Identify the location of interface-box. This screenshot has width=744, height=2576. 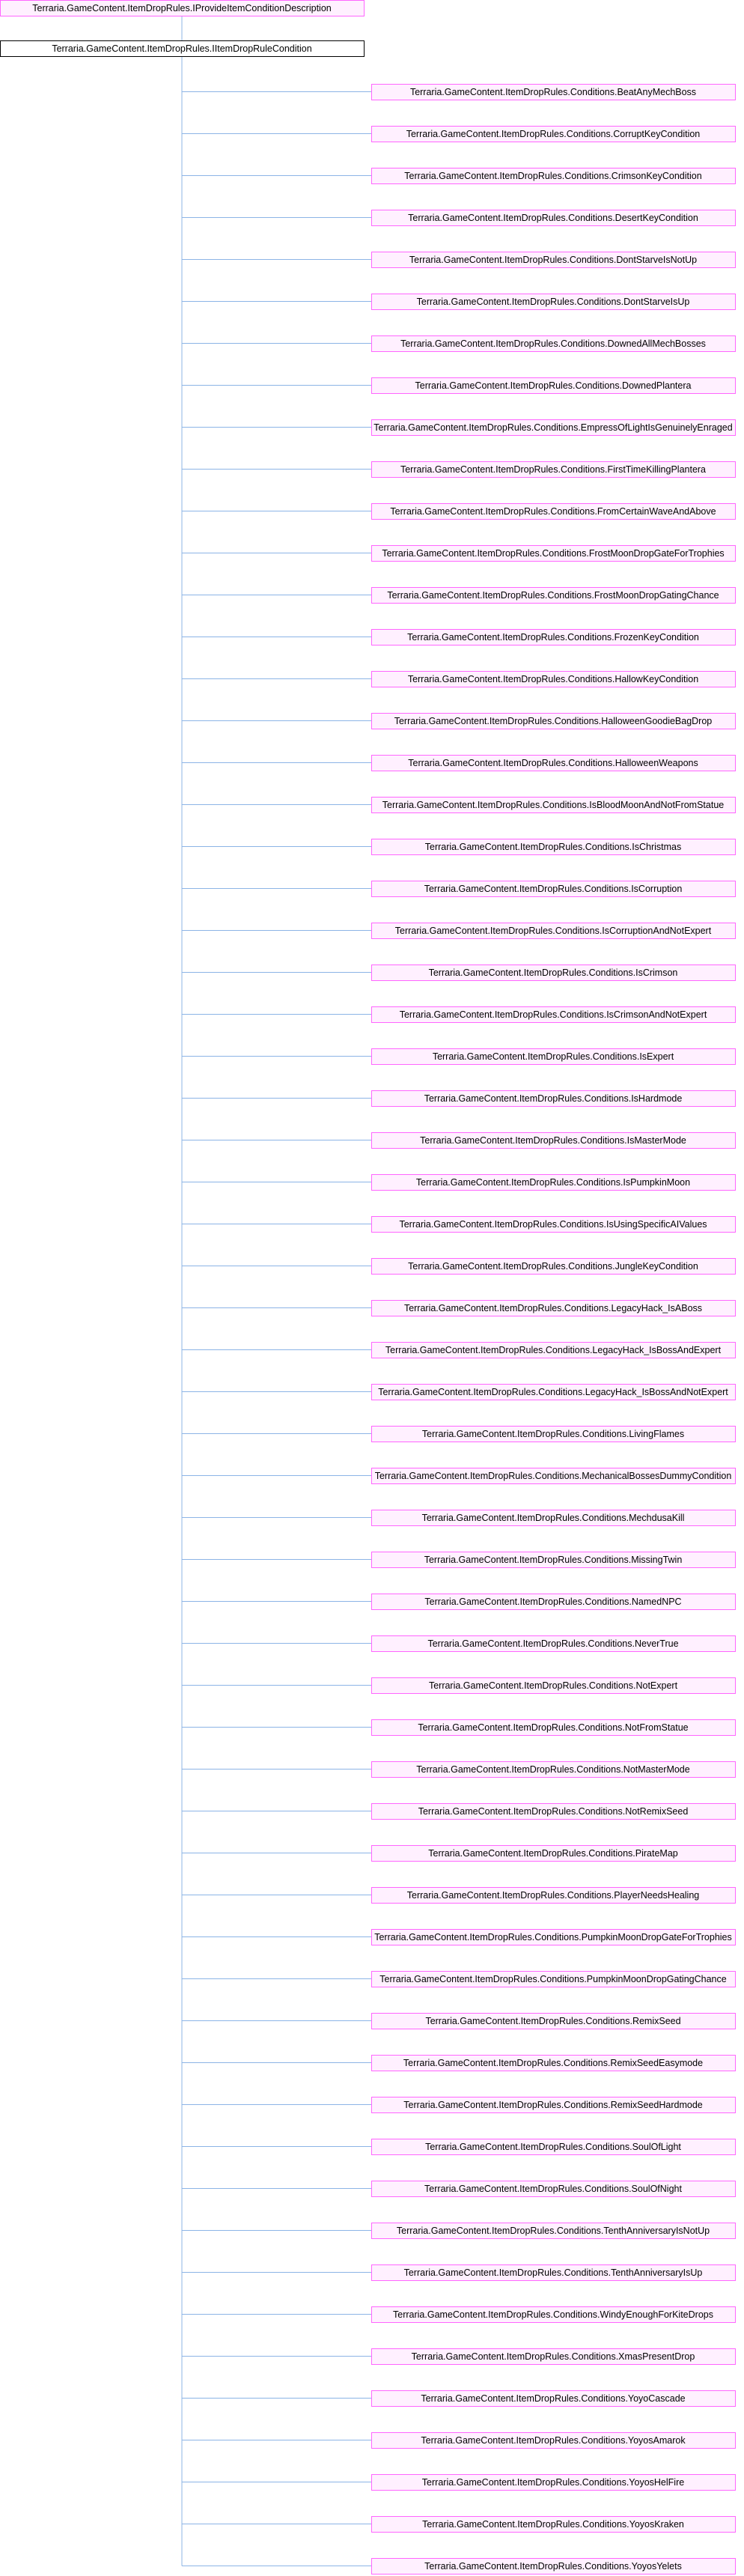
(182, 8).